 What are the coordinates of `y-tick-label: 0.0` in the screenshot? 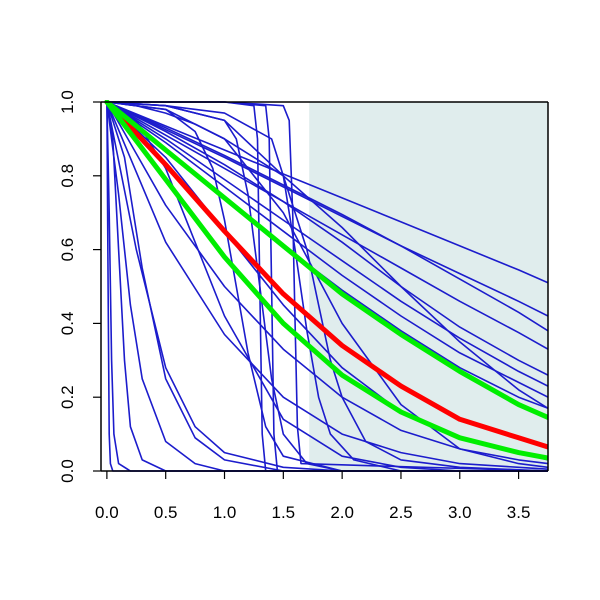 It's located at (67, 471).